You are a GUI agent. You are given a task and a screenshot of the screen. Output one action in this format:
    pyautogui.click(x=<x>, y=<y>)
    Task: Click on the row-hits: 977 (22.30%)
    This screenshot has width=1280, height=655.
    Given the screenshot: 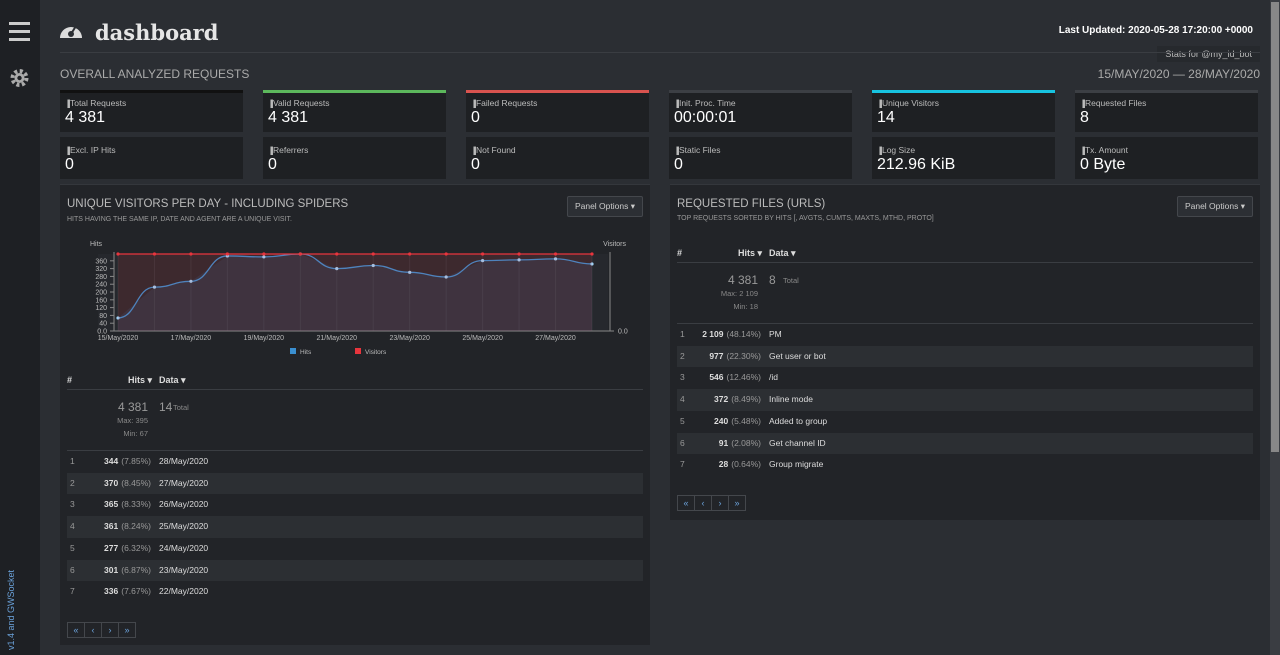 What is the action you would take?
    pyautogui.click(x=735, y=357)
    